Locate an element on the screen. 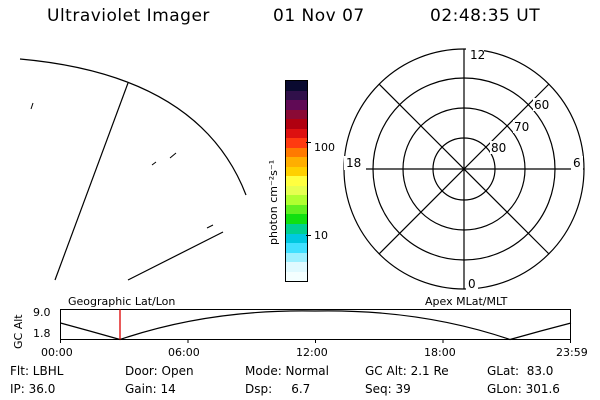  glat-info: GLat: 83.0 is located at coordinates (520, 371).